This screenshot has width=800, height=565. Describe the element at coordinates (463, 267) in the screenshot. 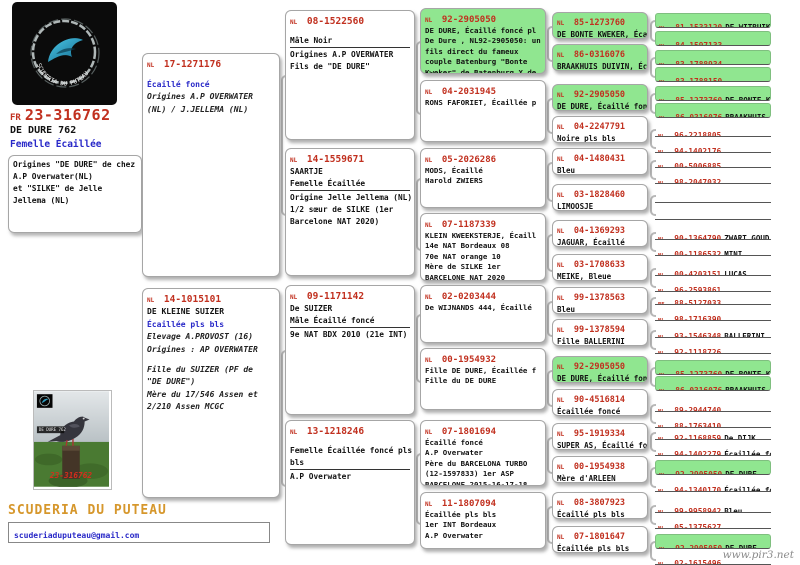

I see `pedigree-line: Mère de SILKE 1er` at that location.